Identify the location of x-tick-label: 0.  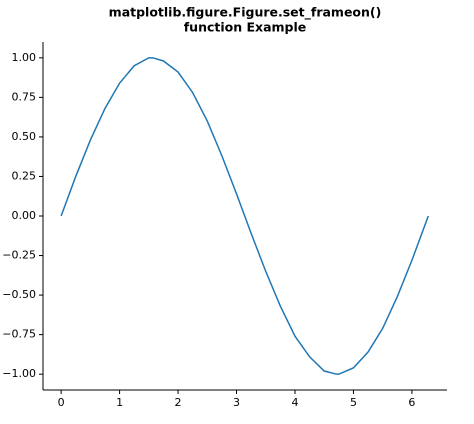
(61, 402).